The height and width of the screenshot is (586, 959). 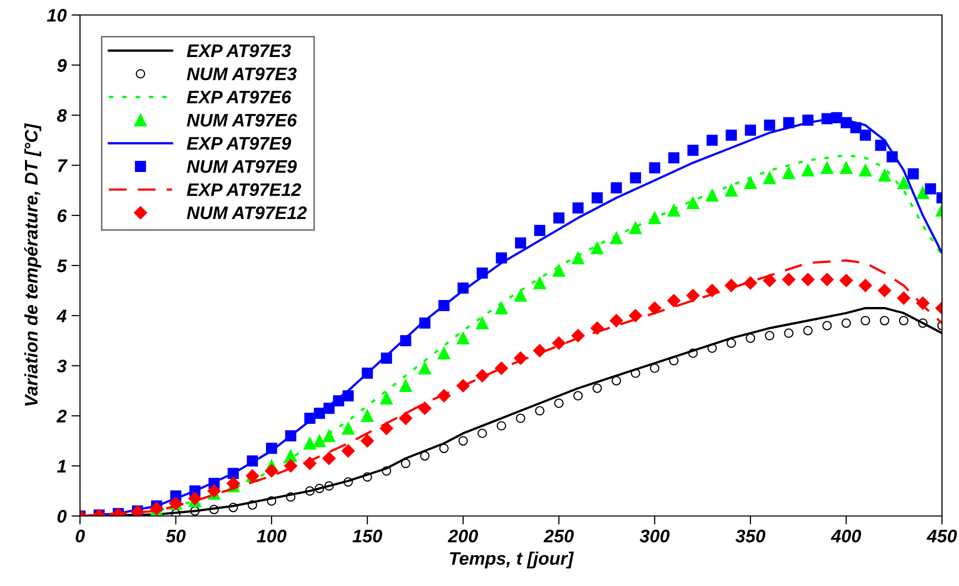 I want to click on legend-label: NUM AT97E3, so click(x=241, y=74).